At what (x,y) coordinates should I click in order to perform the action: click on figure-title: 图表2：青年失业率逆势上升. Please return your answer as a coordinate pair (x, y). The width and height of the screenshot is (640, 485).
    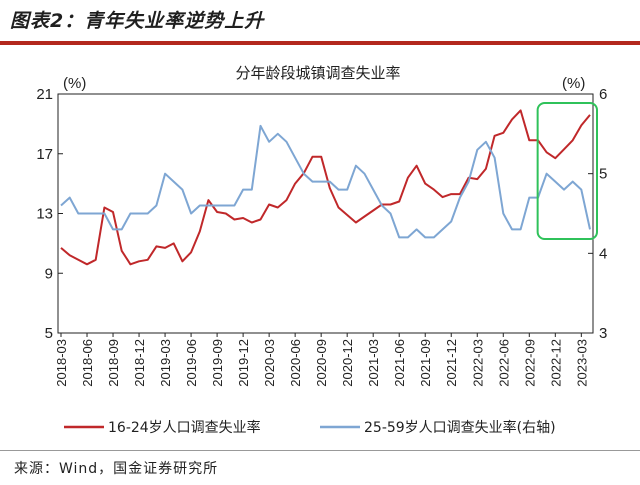
    Looking at the image, I should click on (137, 21).